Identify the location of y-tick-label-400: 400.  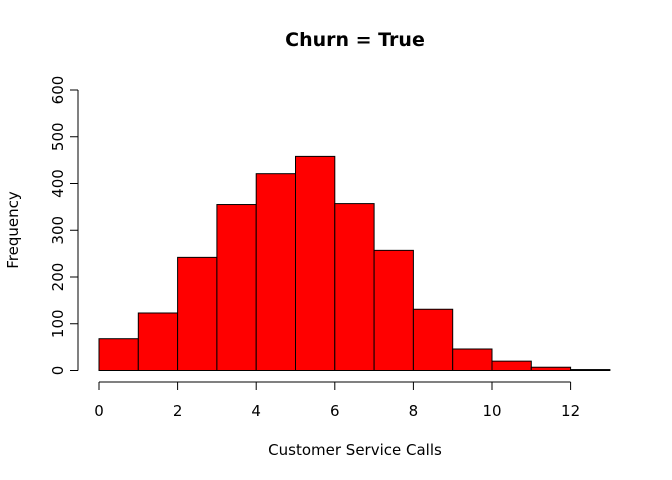
(58, 183).